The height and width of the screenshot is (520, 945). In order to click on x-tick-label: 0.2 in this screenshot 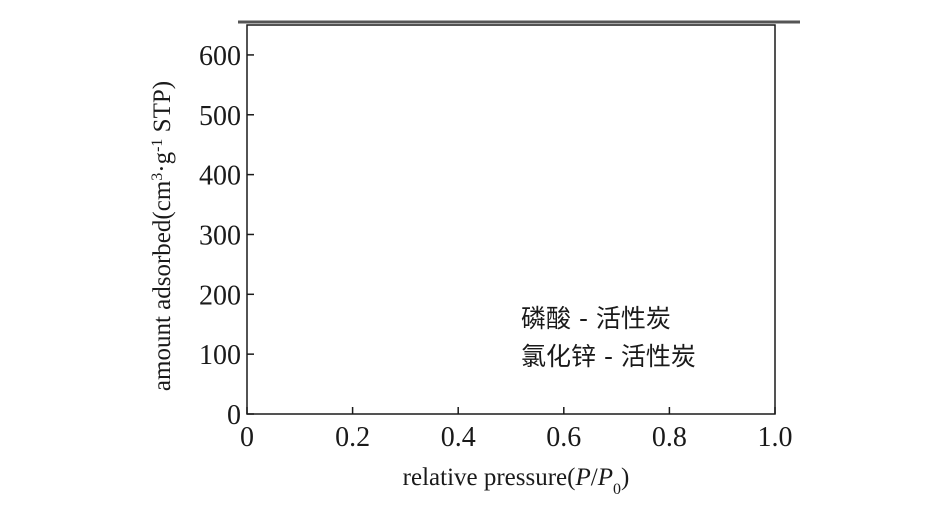, I will do `click(352, 437)`.